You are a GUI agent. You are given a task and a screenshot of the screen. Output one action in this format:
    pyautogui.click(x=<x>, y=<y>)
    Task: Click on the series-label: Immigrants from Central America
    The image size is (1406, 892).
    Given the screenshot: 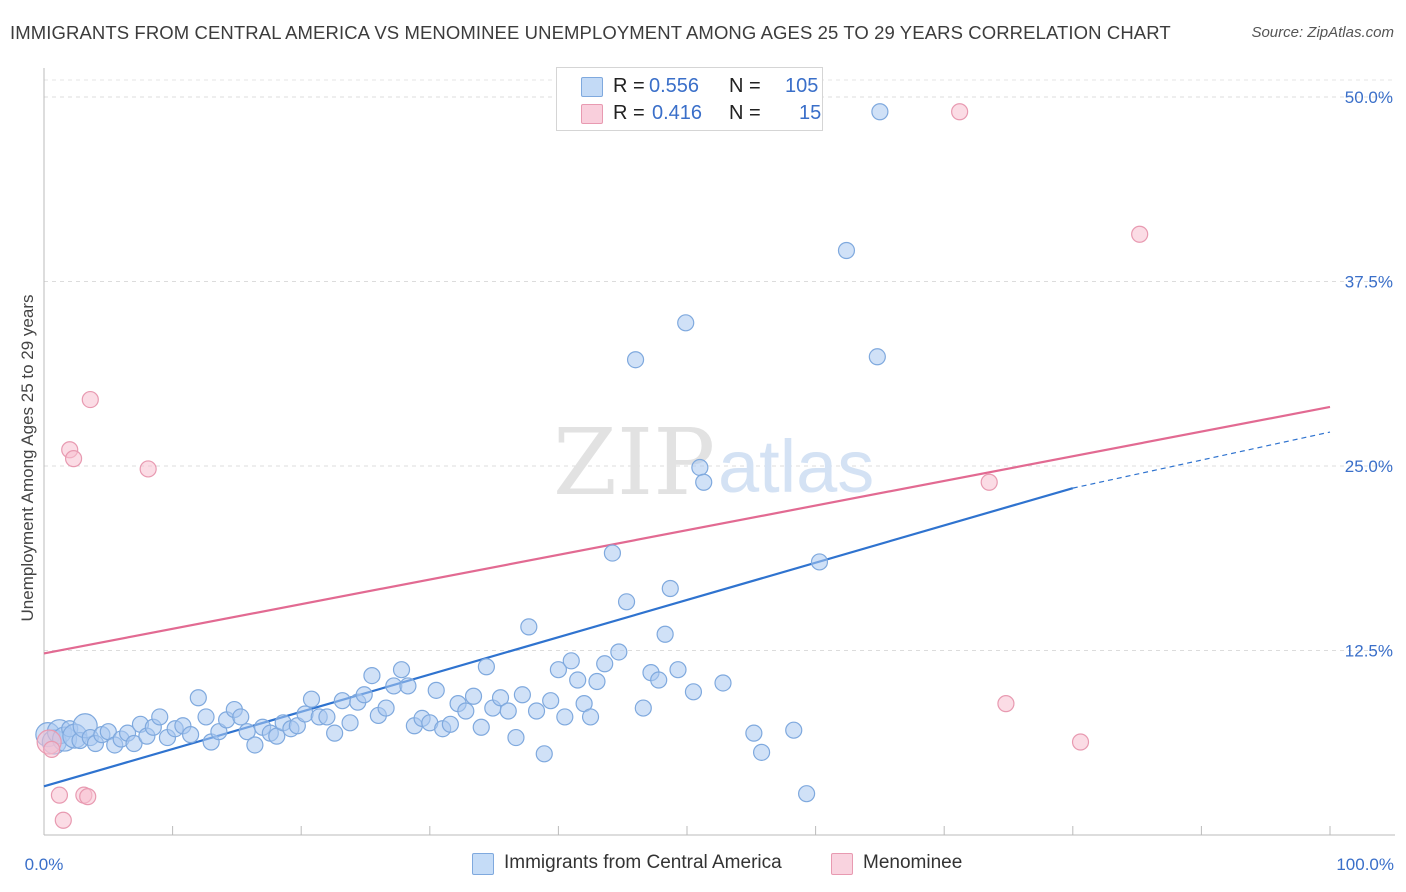 What is the action you would take?
    pyautogui.click(x=643, y=862)
    